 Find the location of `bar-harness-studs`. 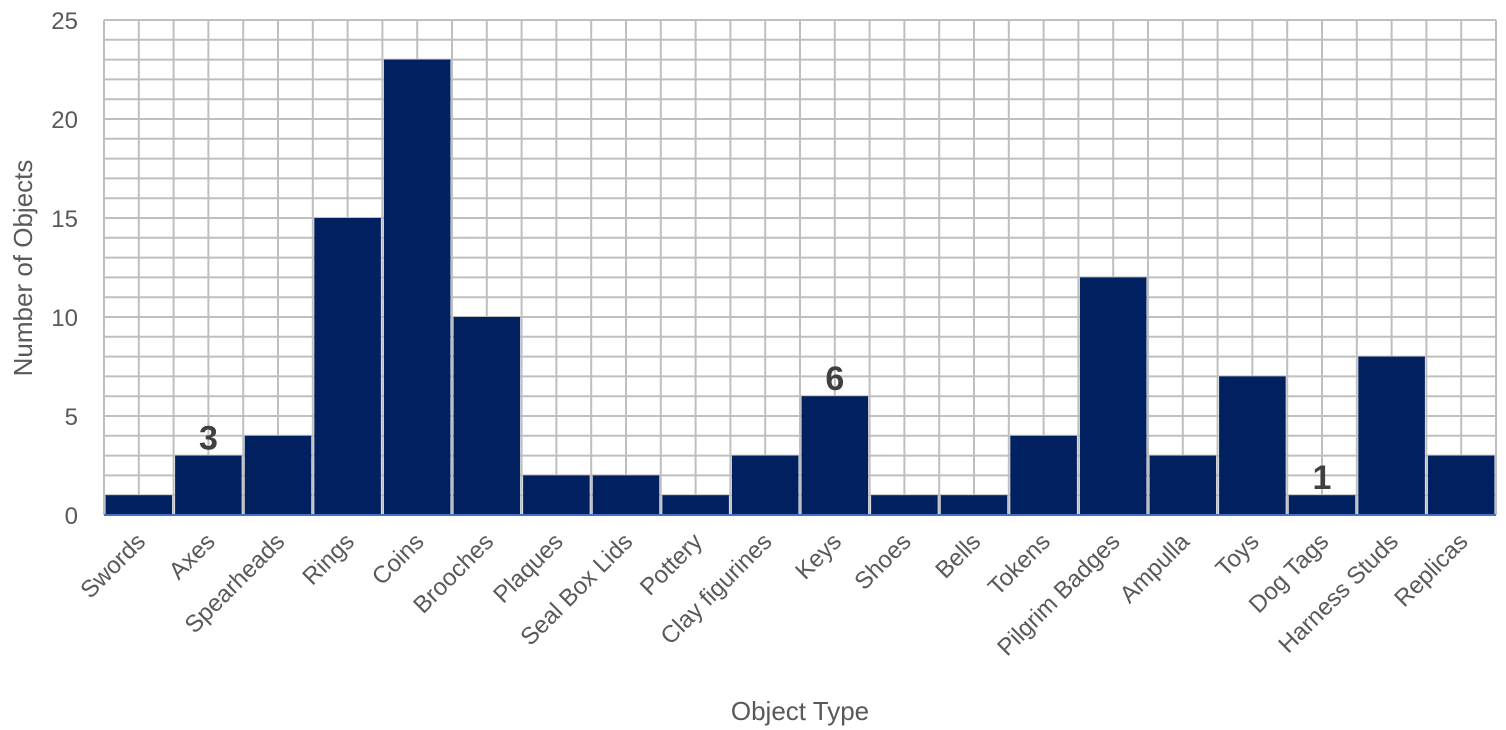

bar-harness-studs is located at coordinates (1391, 435).